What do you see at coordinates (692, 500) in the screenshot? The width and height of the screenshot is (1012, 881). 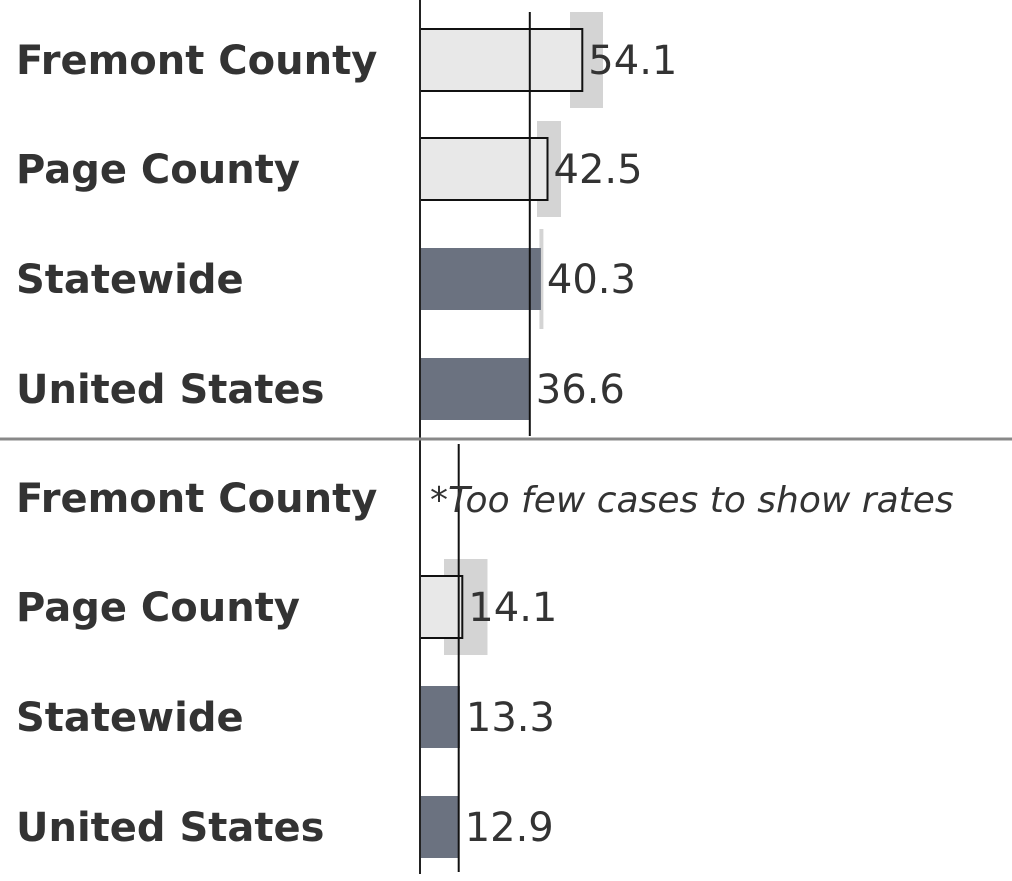 I see `too-few-cases-note: *Too few cases to show rates` at bounding box center [692, 500].